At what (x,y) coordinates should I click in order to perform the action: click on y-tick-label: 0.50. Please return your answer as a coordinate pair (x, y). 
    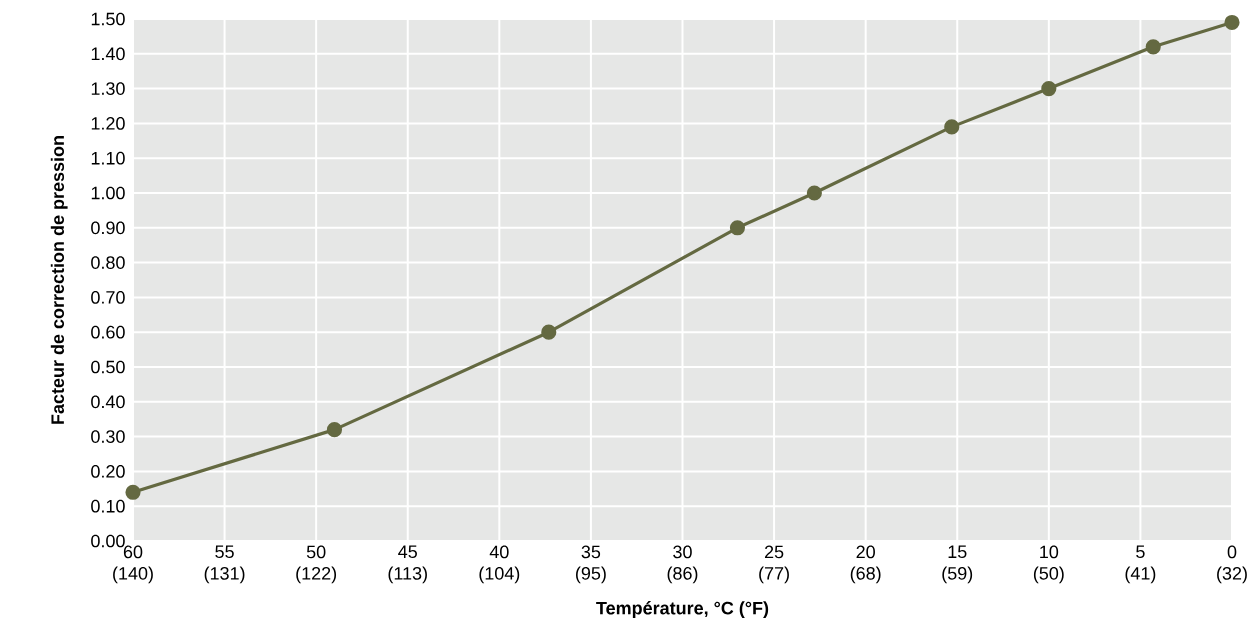
    Looking at the image, I should click on (108, 367).